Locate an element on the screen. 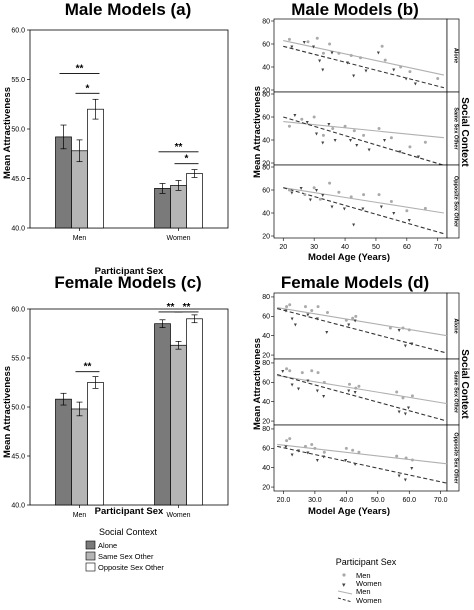  chart-d-ytick-label: 40 is located at coordinates (266, 336).